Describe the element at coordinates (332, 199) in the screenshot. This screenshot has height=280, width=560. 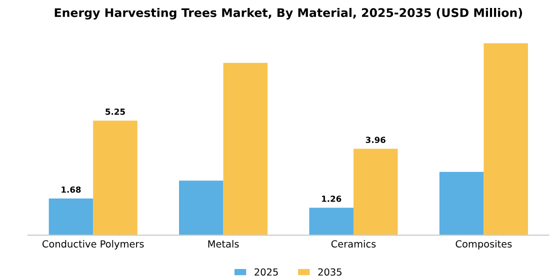
I see `data-label: 1.26` at that location.